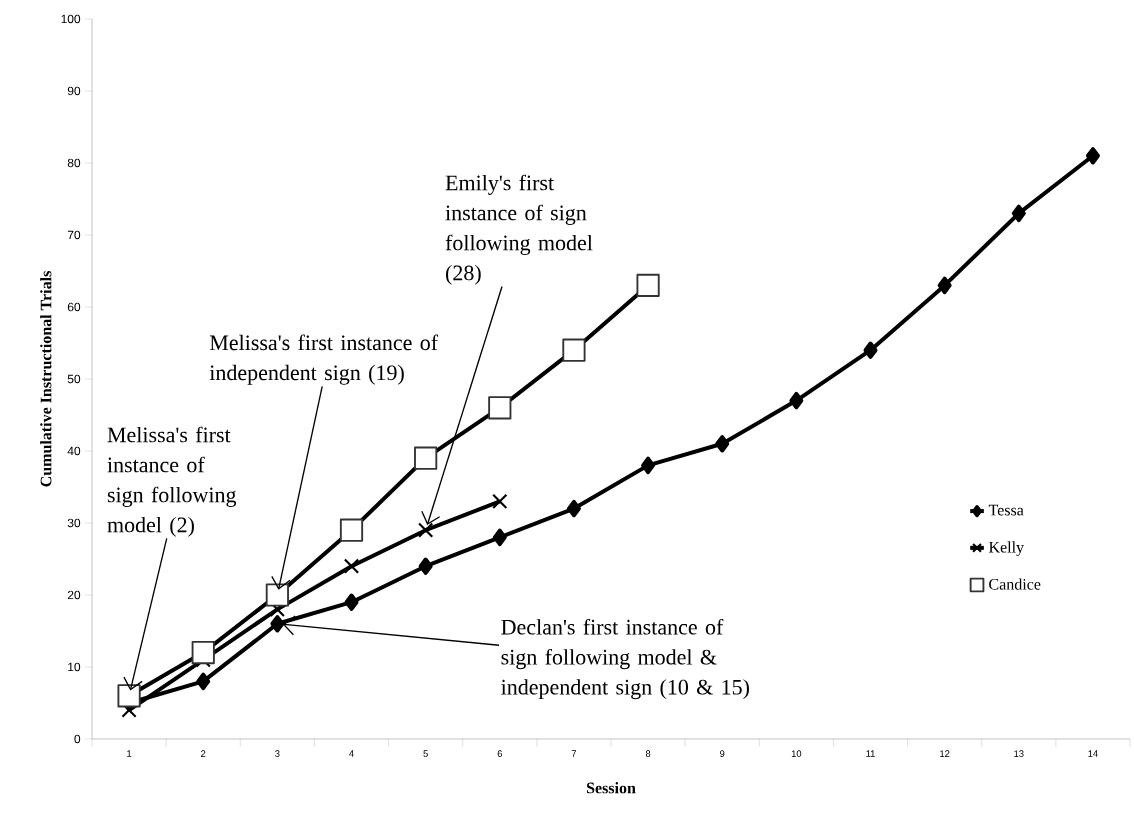  I want to click on x-tick-label: 3, so click(277, 753).